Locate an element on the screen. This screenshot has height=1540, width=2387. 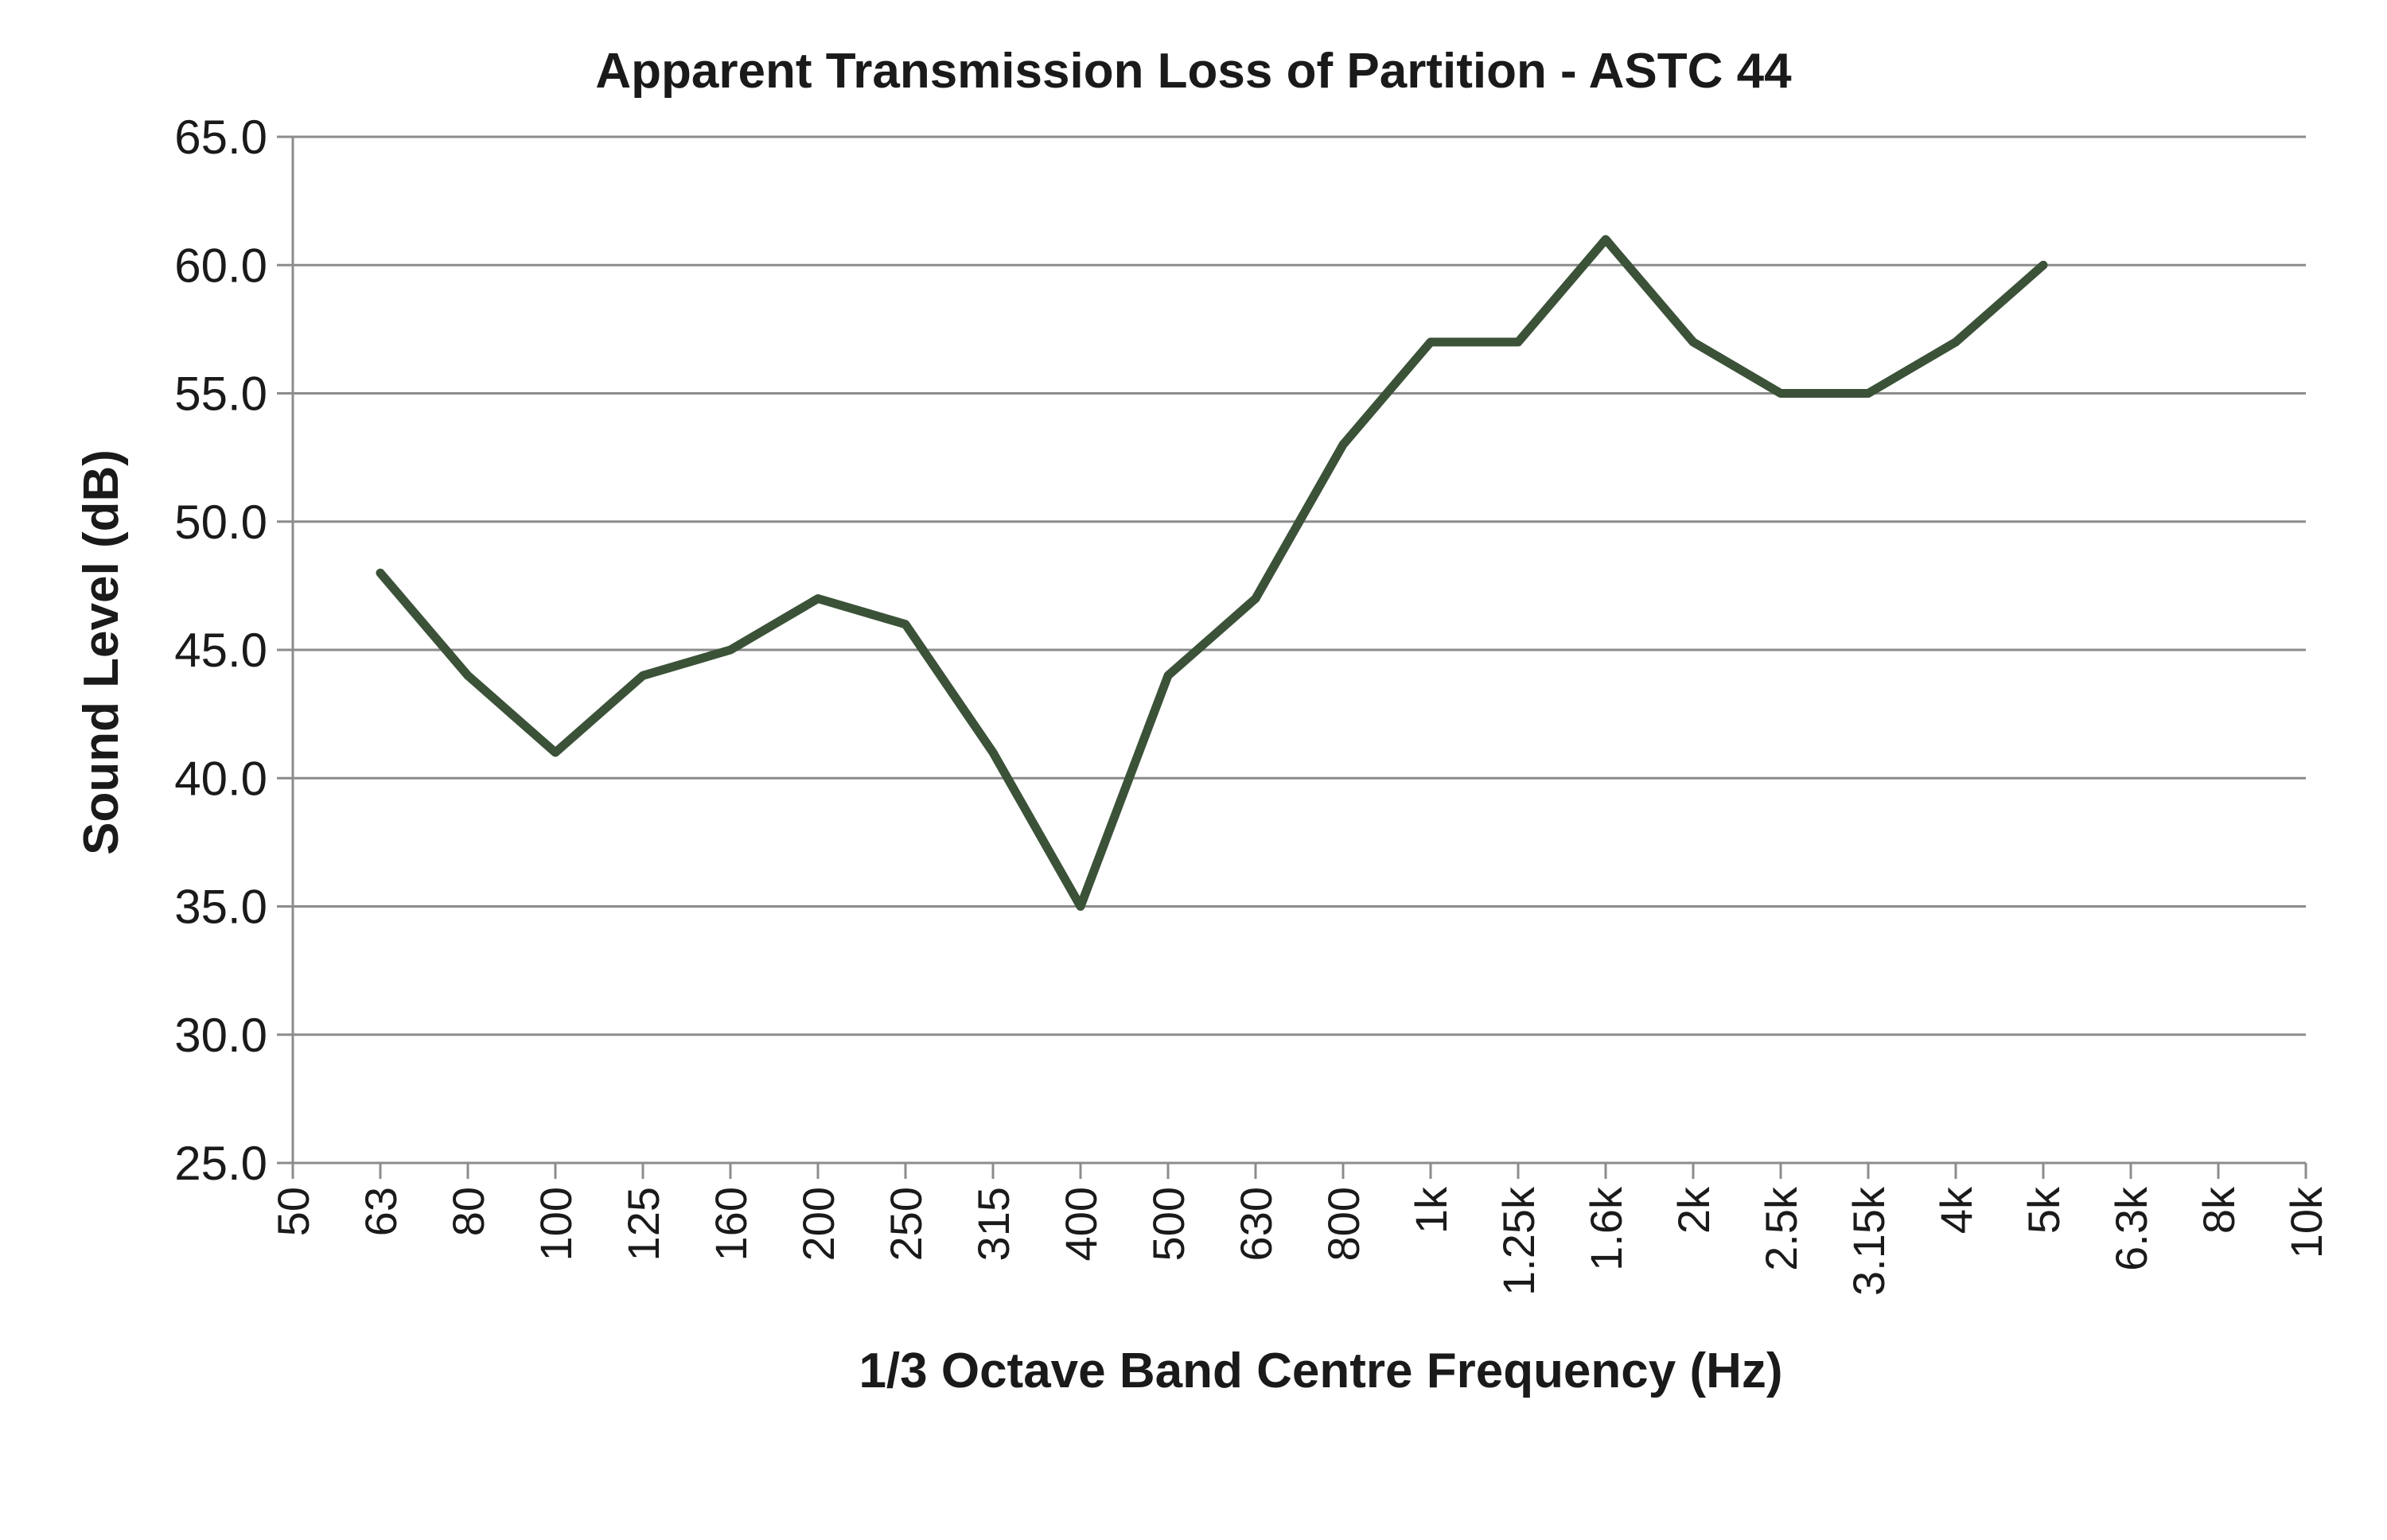
y-tick-label: 55.0 is located at coordinates (220, 394).